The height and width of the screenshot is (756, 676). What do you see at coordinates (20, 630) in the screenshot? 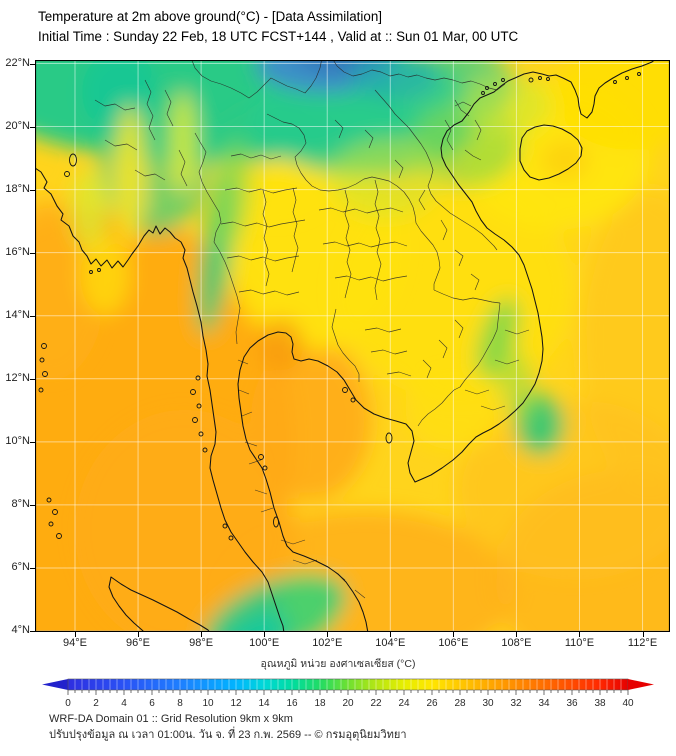
I see `lat-tick-label: 4°N` at bounding box center [20, 630].